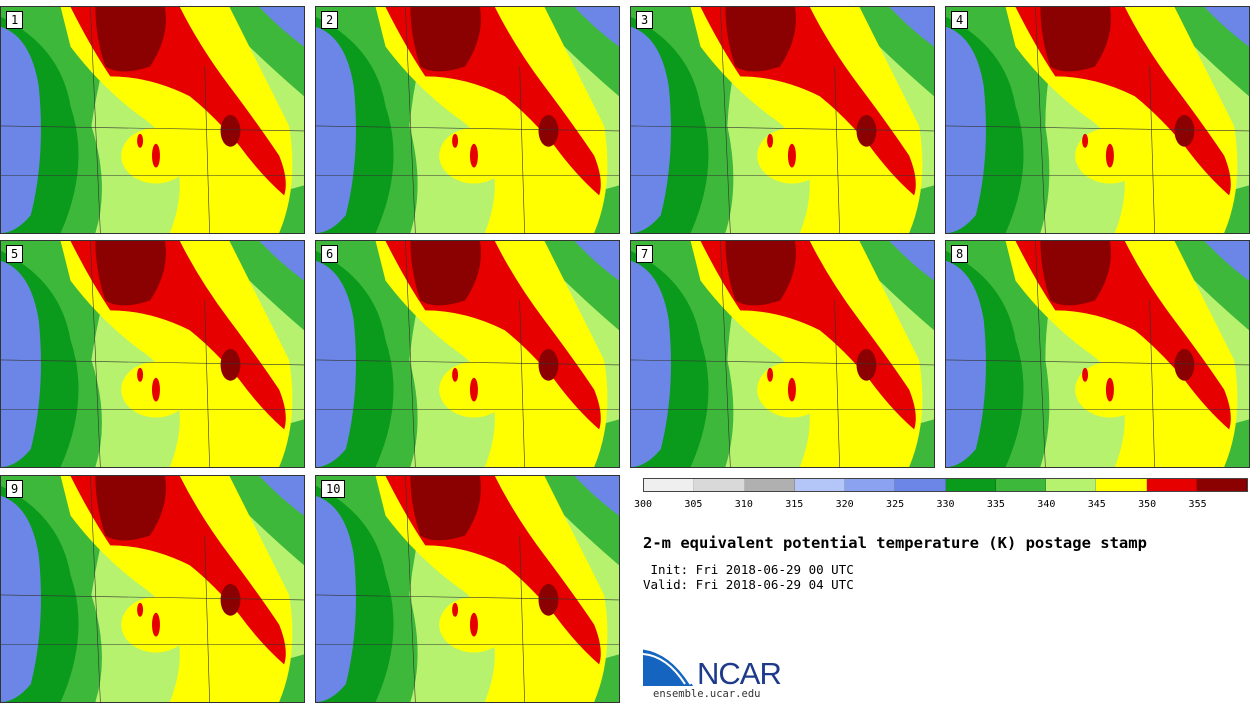 The height and width of the screenshot is (703, 1260). I want to click on logo-url: ensemble.ucar.edu, so click(707, 694).